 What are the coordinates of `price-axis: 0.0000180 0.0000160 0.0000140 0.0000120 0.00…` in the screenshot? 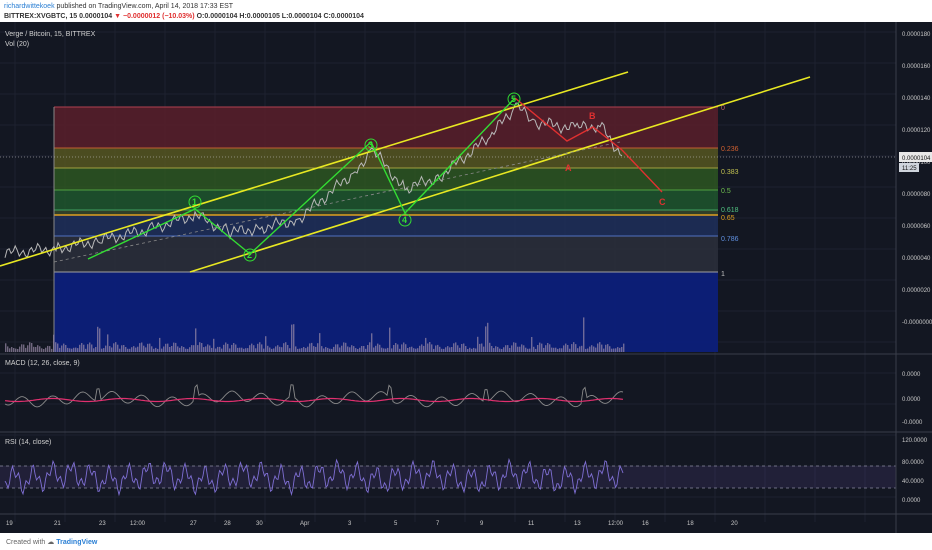 It's located at (917, 268).